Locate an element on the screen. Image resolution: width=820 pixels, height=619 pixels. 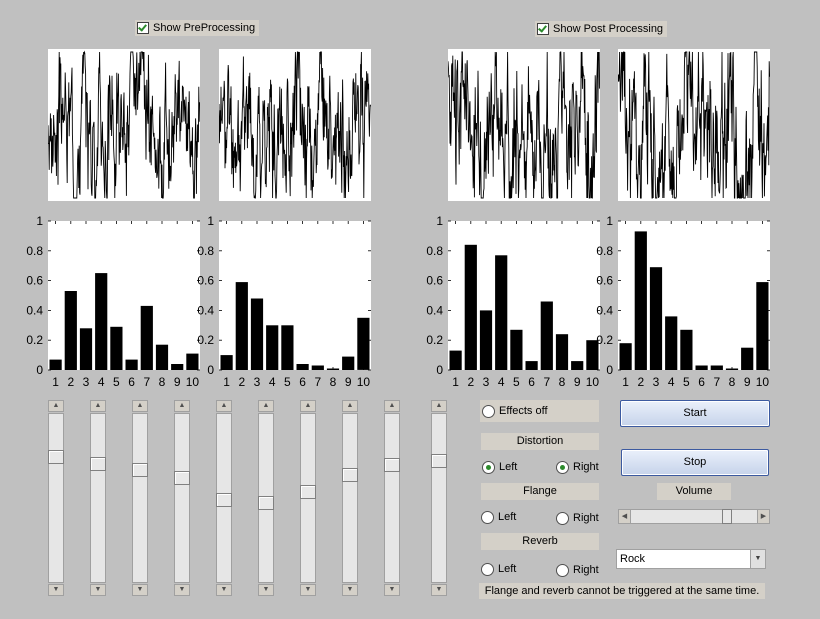
preset-select: Rock ▼ is located at coordinates (691, 559).